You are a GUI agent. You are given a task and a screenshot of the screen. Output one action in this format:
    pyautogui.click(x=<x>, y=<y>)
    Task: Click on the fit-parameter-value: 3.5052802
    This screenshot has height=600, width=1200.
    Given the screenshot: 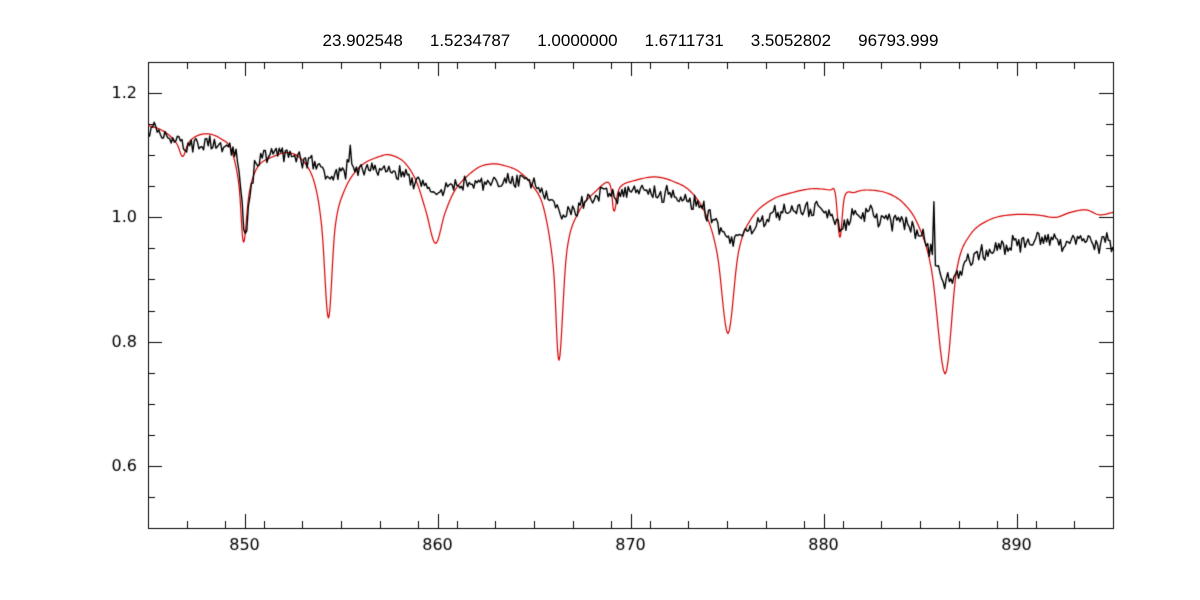 What is the action you would take?
    pyautogui.click(x=791, y=40)
    